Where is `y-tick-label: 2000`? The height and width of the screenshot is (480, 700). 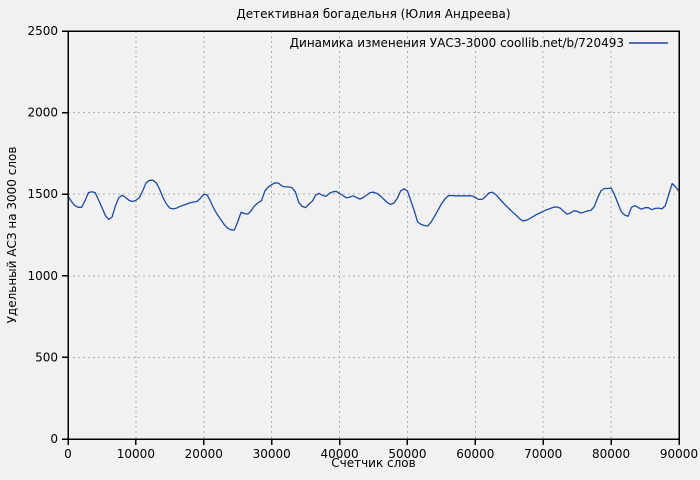 y-tick-label: 2000 is located at coordinates (42, 113).